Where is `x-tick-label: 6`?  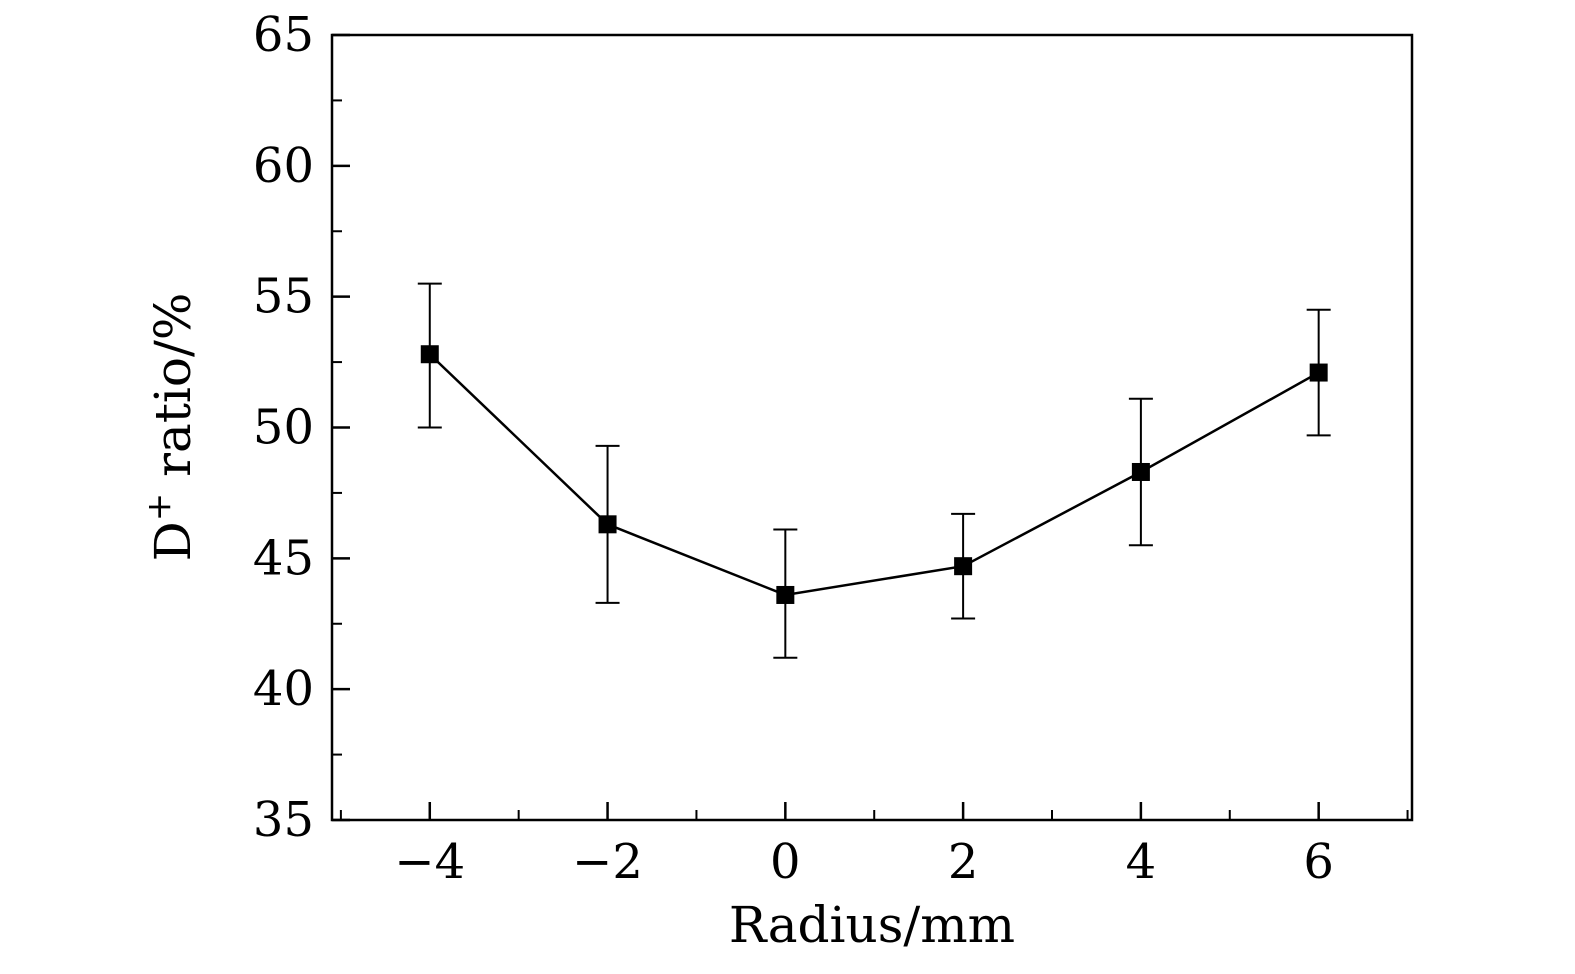 x-tick-label: 6 is located at coordinates (1318, 862).